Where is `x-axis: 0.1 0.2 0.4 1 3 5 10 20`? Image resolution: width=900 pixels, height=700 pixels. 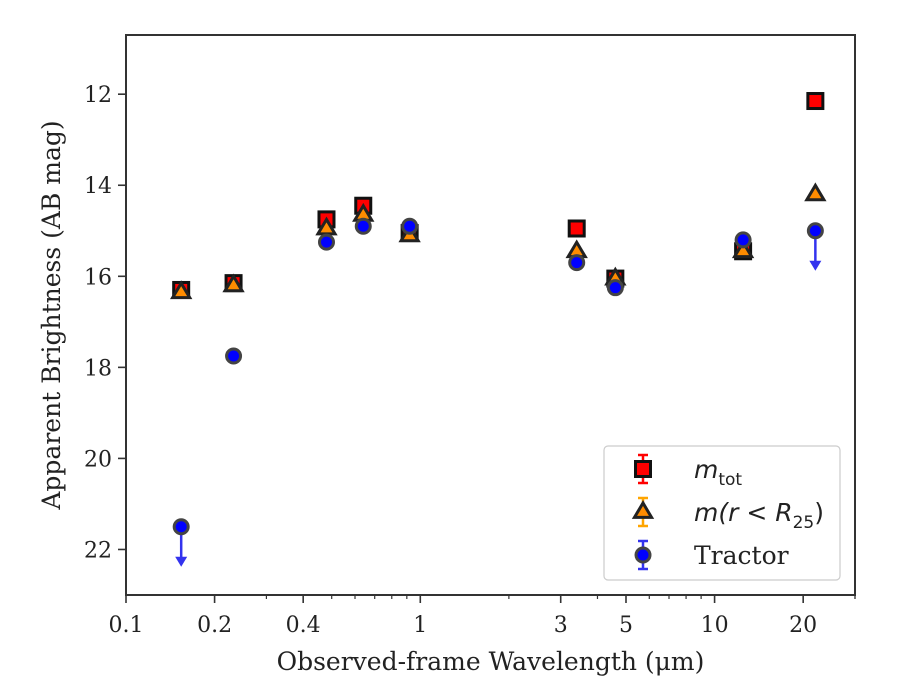 x-axis: 0.1 0.2 0.4 1 3 5 10 20 is located at coordinates (482, 616).